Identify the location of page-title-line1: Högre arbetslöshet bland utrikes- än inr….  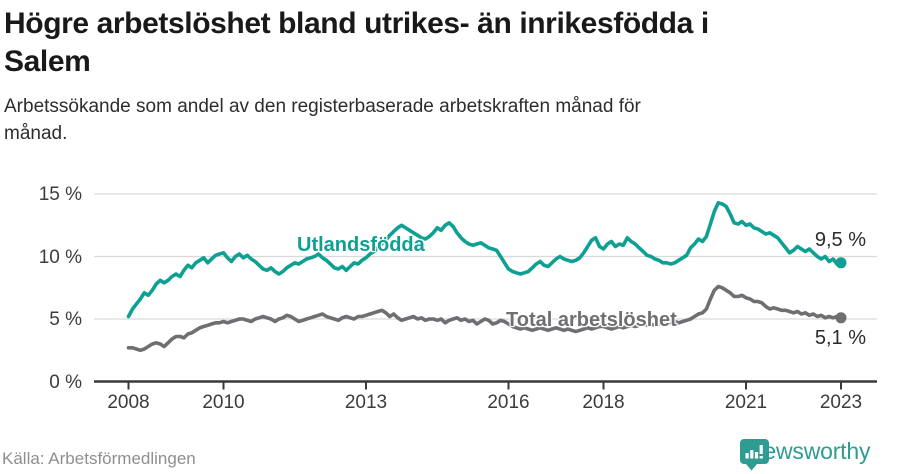
(356, 23).